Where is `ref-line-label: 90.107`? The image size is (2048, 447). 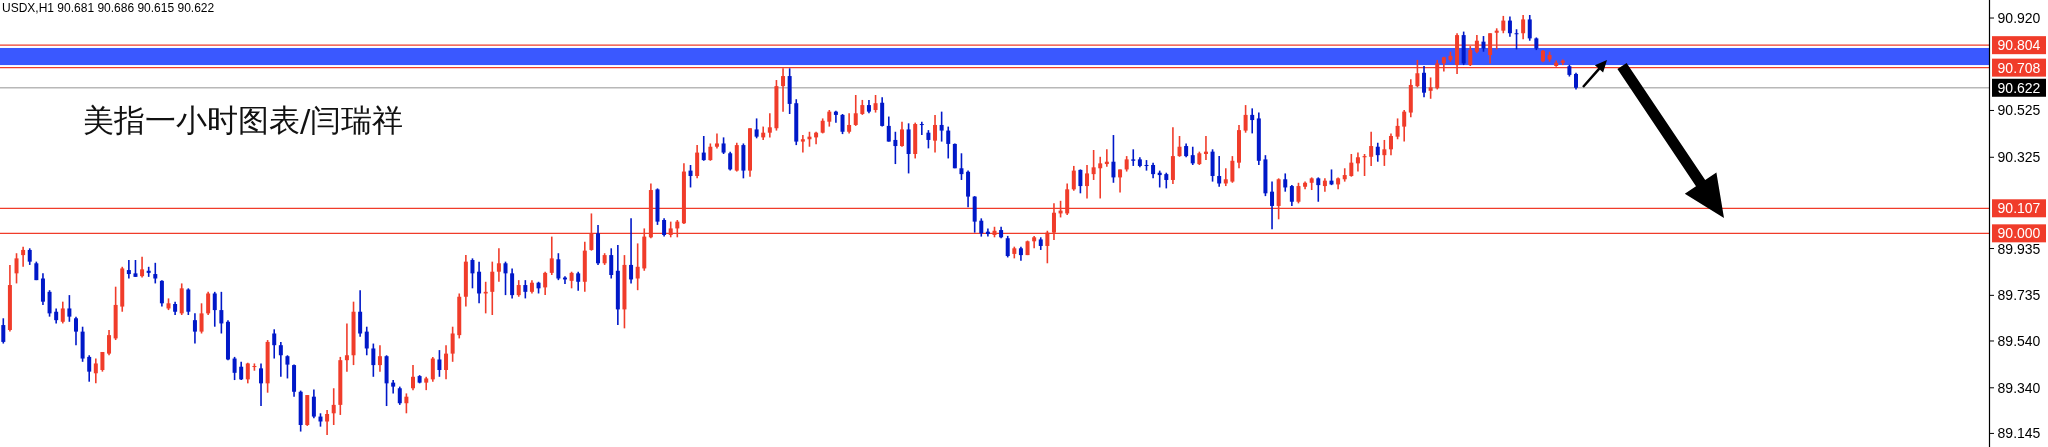
ref-line-label: 90.107 is located at coordinates (2019, 208).